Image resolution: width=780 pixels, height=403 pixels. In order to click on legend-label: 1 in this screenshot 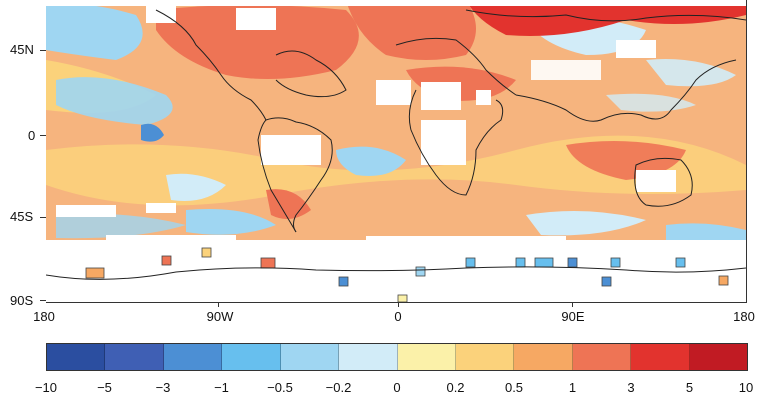, I will do `click(572, 387)`.